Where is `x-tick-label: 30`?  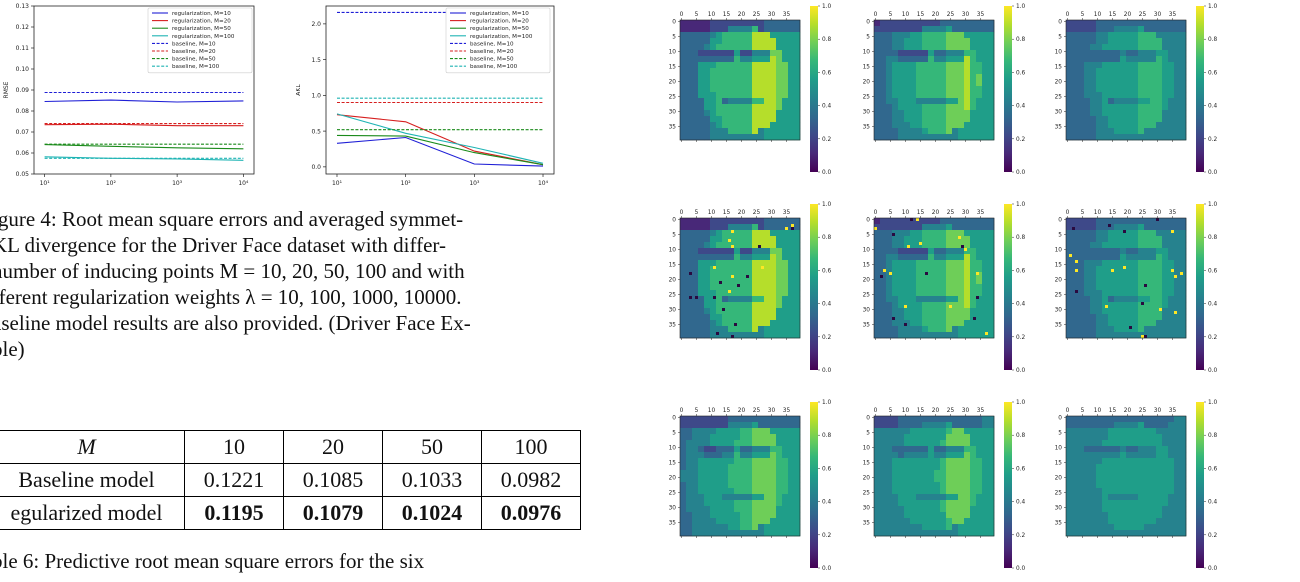 x-tick-label: 30 is located at coordinates (966, 411).